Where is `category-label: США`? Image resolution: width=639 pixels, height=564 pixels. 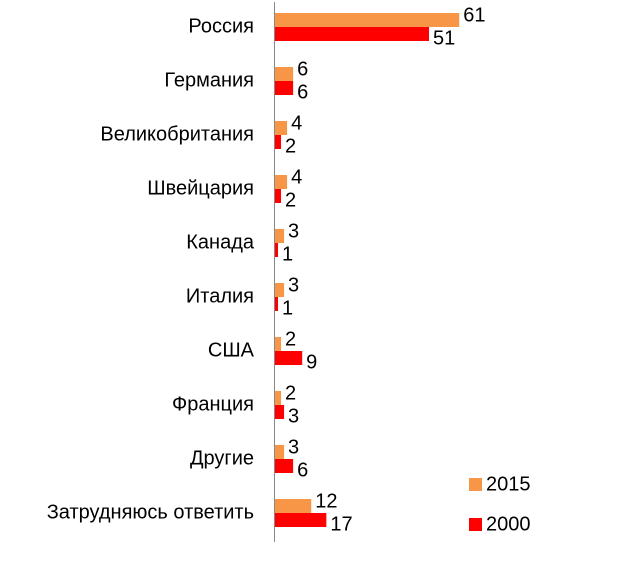
category-label: США is located at coordinates (231, 350).